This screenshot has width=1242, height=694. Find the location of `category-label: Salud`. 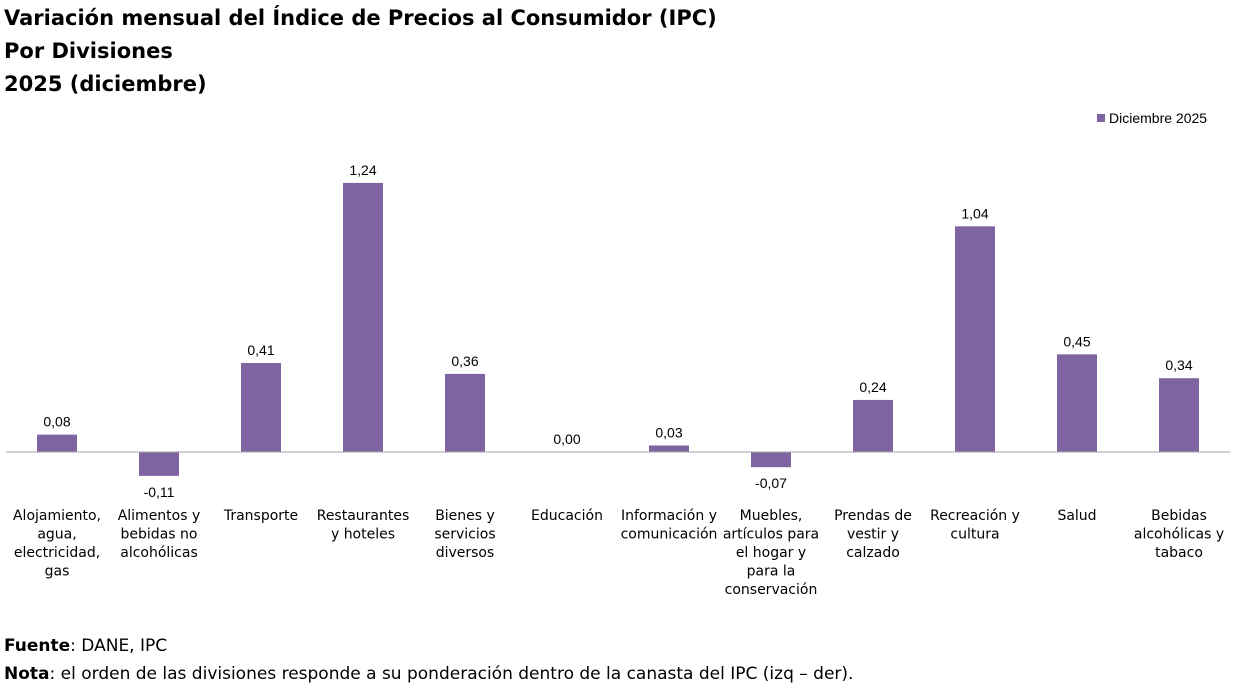

category-label: Salud is located at coordinates (1076, 516).